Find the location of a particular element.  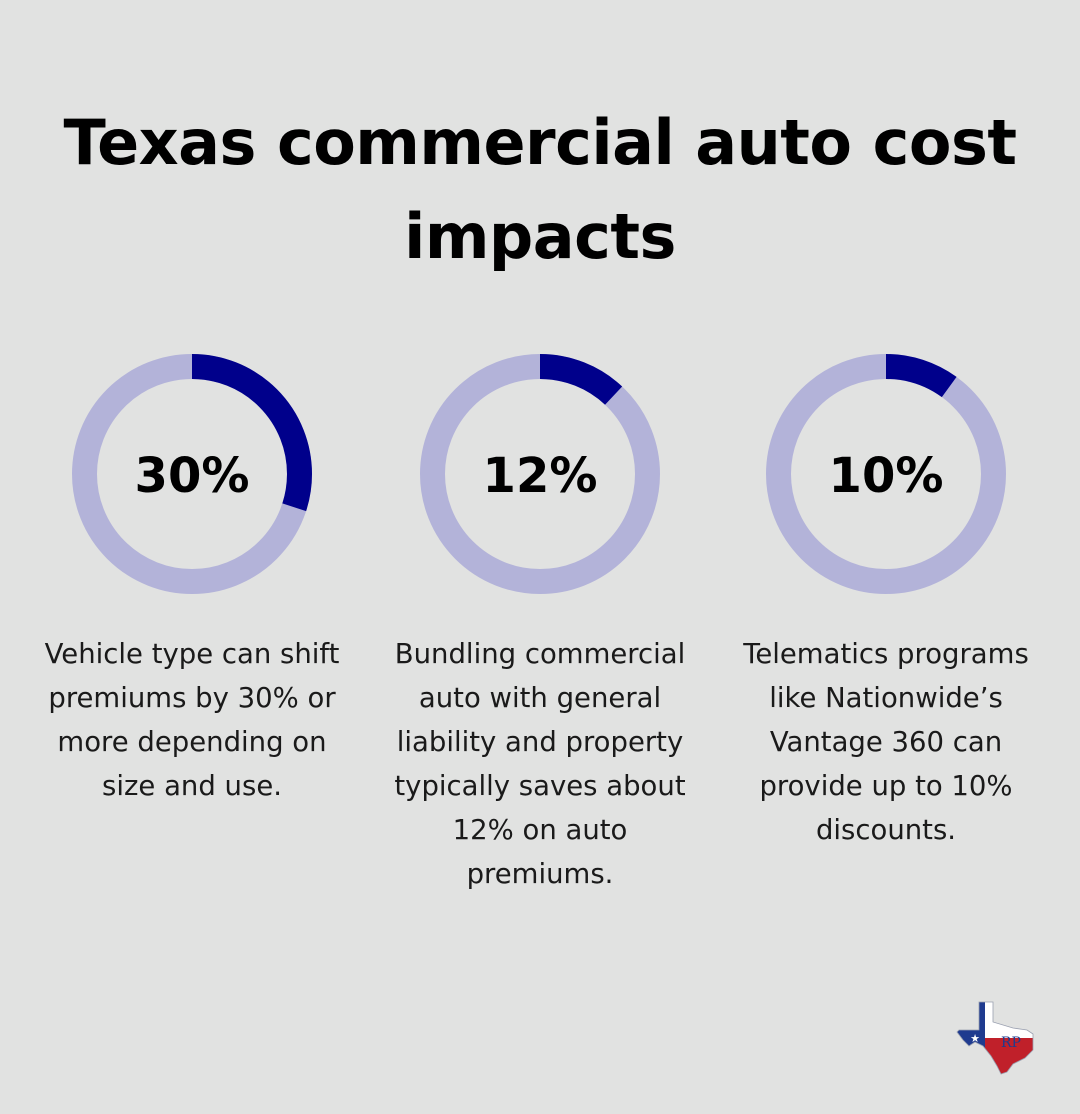

donut-chart-30: 30% is located at coordinates (192, 474).